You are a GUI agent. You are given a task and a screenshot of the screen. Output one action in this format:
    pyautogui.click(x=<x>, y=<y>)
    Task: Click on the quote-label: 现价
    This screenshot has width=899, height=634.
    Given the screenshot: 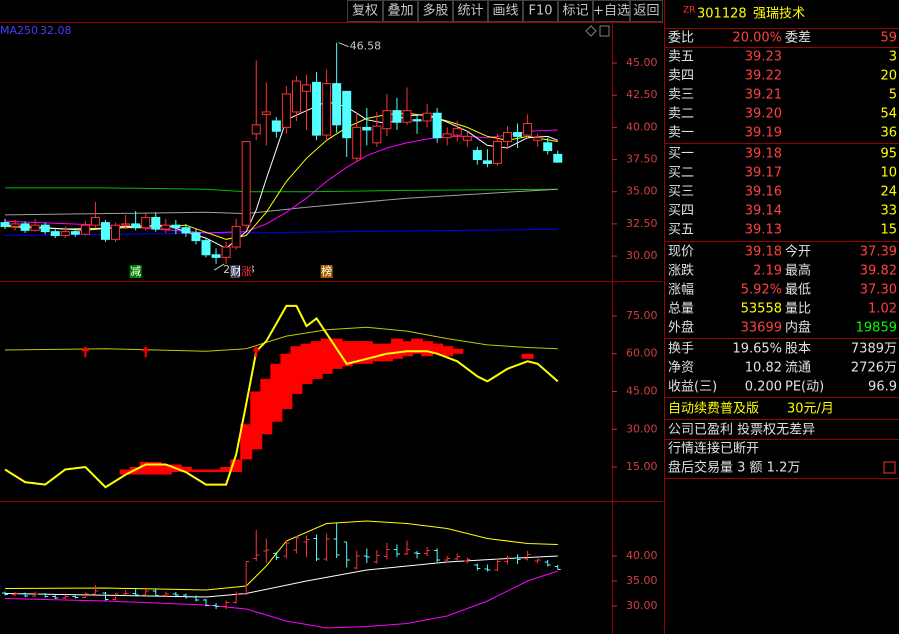 What is the action you would take?
    pyautogui.click(x=681, y=252)
    